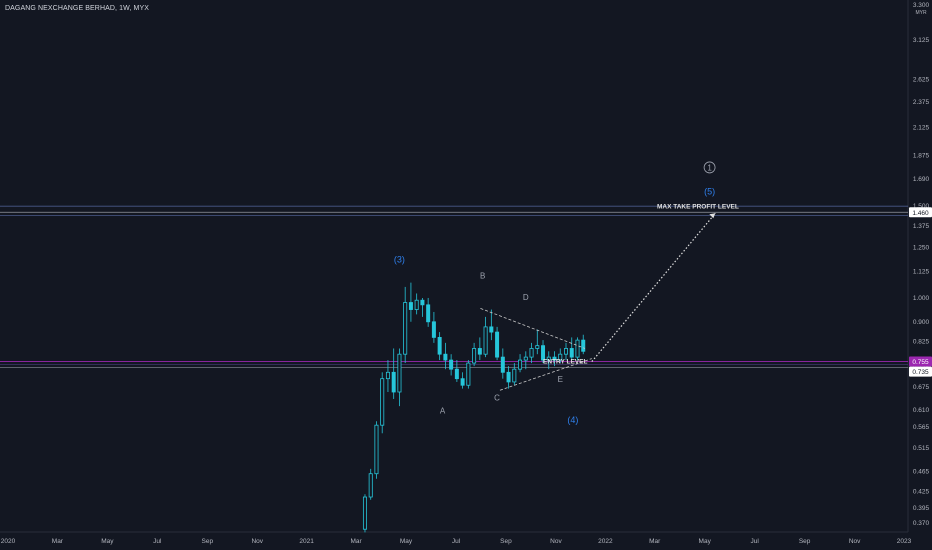 This screenshot has height=550, width=932. What do you see at coordinates (921, 410) in the screenshot?
I see `y-tick-label: 0.610` at bounding box center [921, 410].